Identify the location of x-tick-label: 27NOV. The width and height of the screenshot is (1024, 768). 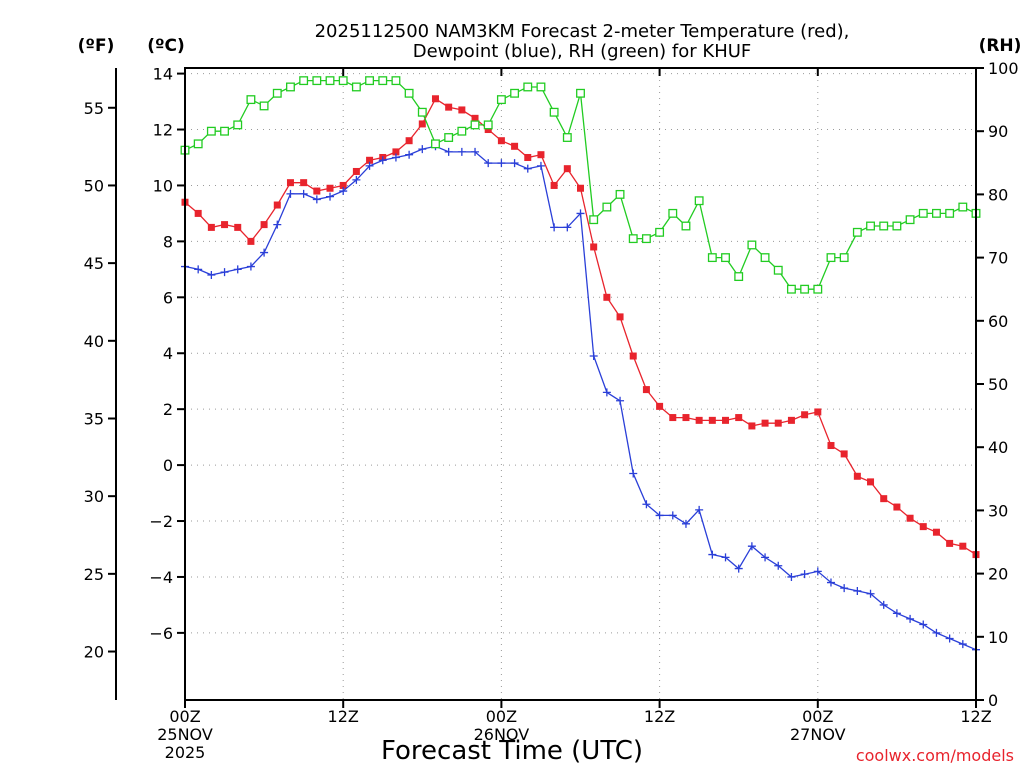
(818, 734).